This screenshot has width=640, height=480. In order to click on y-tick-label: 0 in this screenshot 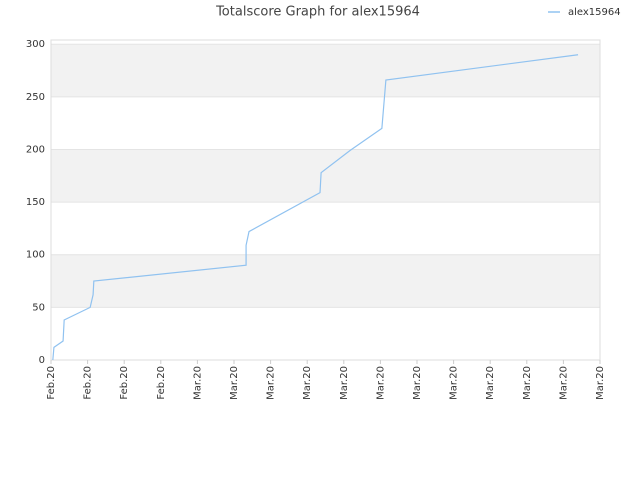, I will do `click(42, 360)`.